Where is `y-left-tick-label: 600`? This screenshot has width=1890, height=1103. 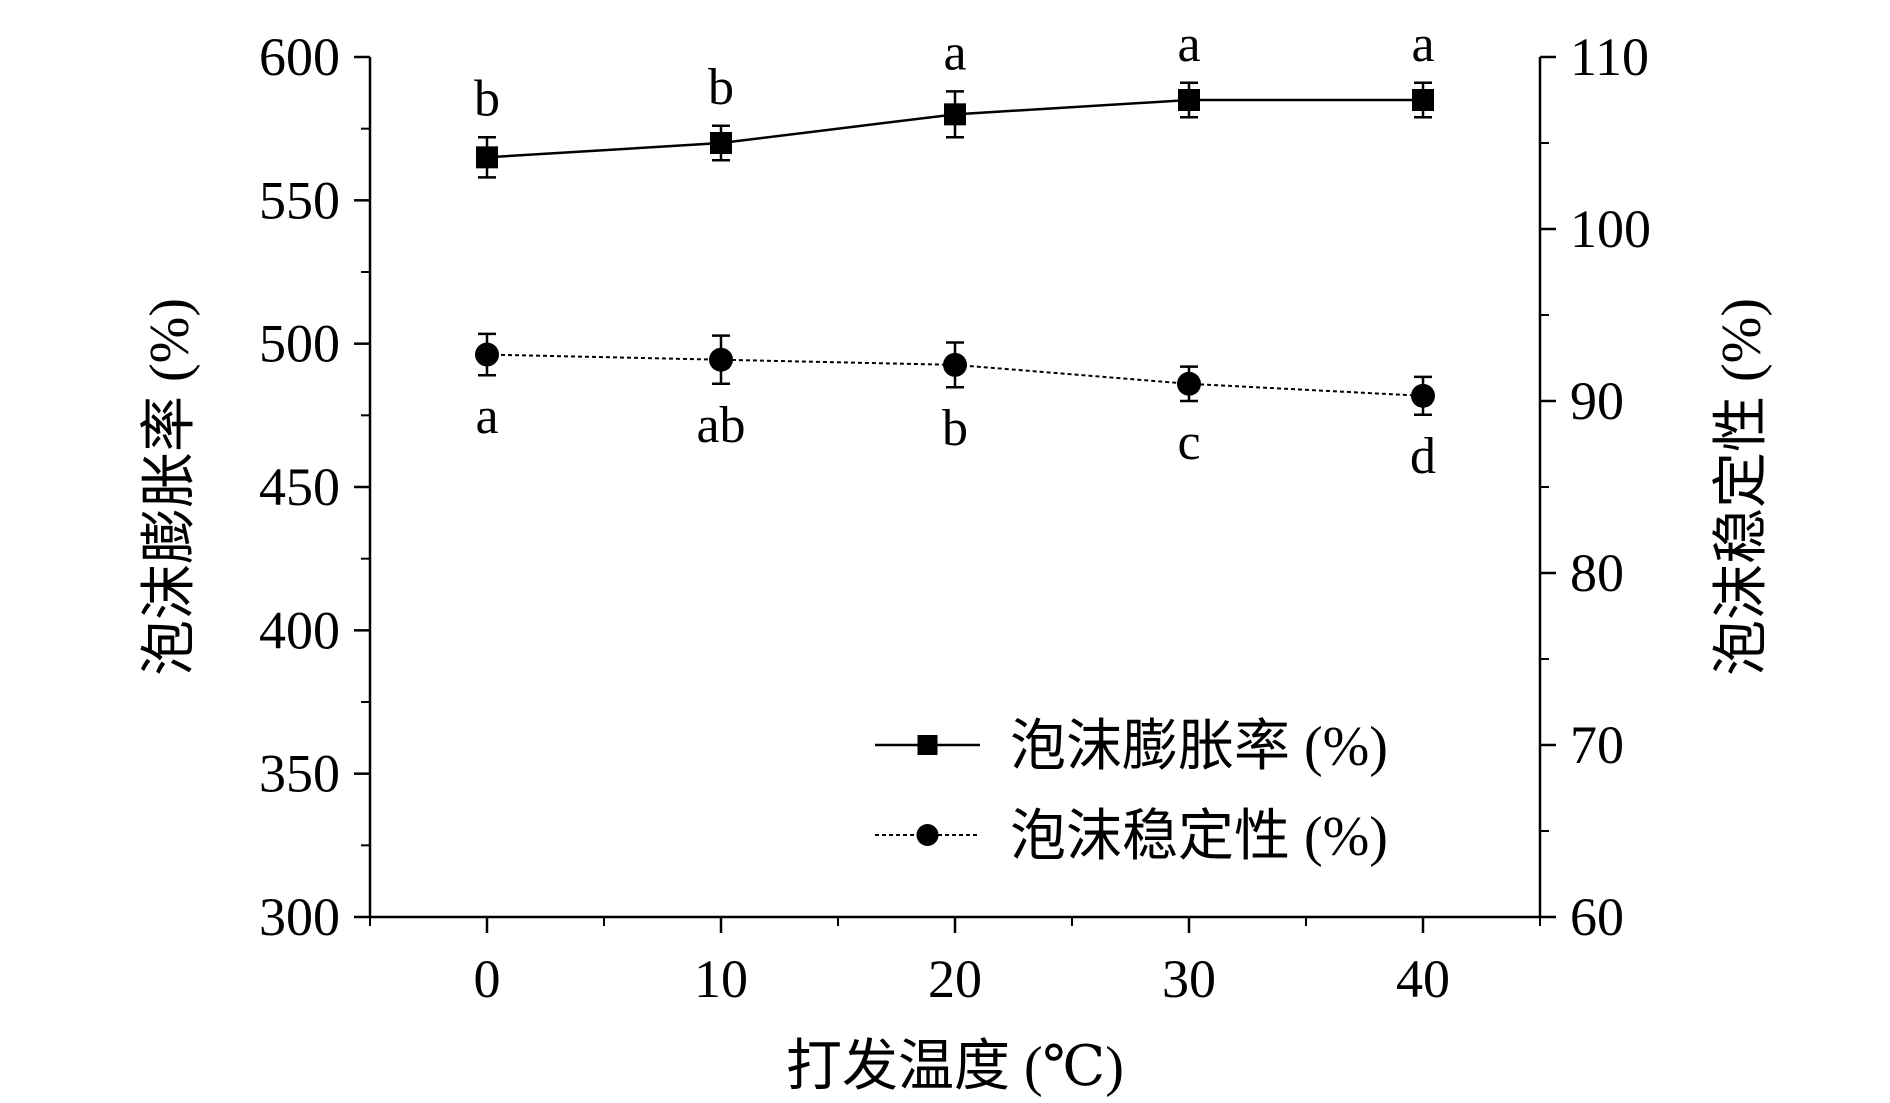
y-left-tick-label: 600 is located at coordinates (299, 57).